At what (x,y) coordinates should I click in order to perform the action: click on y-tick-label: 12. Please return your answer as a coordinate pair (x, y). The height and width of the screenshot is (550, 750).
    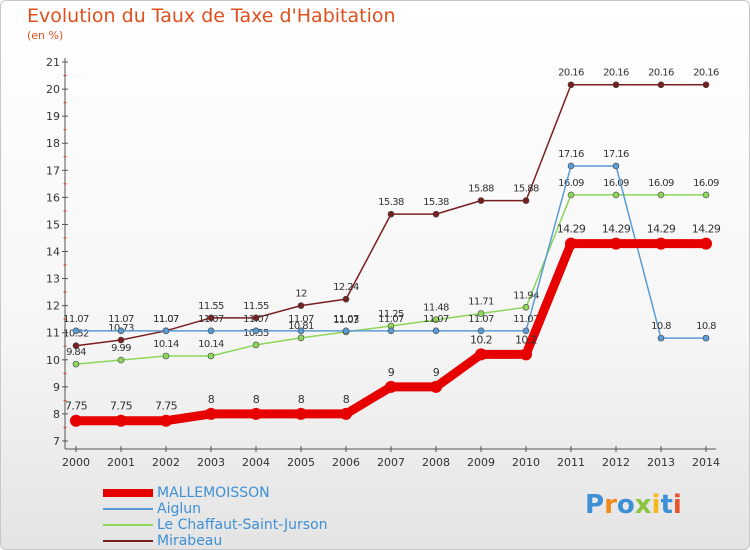
    Looking at the image, I should click on (53, 306).